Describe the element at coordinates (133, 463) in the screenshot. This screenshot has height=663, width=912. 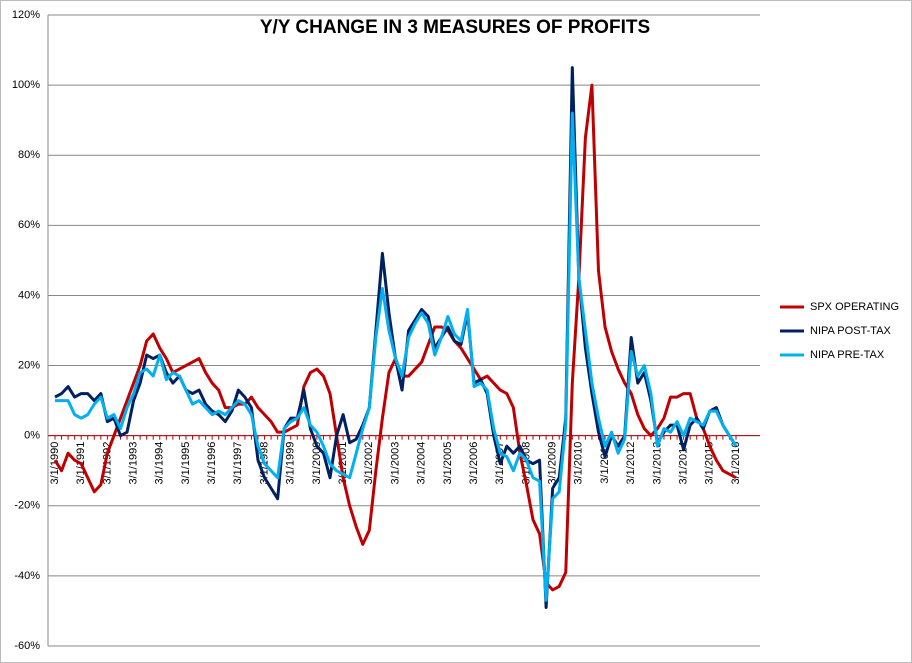
I see `x-tick-label: 3/1/1993` at that location.